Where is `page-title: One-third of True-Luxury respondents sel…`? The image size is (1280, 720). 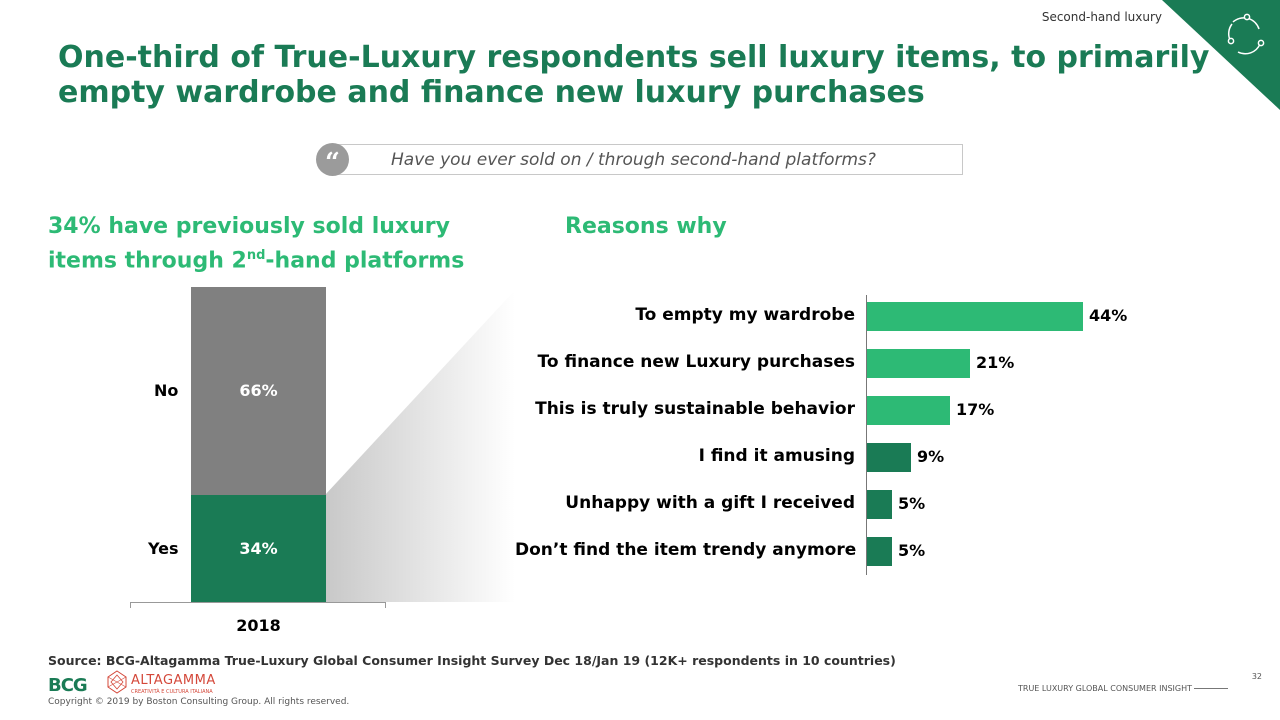 page-title: One-third of True-Luxury respondents sel… is located at coordinates (634, 75).